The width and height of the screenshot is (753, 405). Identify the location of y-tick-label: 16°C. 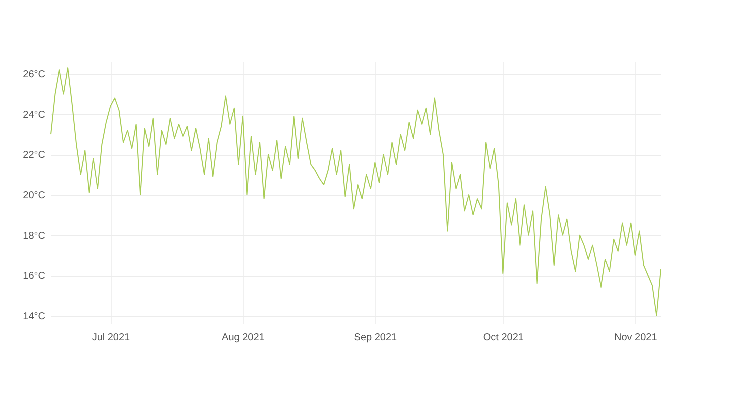
(34, 276).